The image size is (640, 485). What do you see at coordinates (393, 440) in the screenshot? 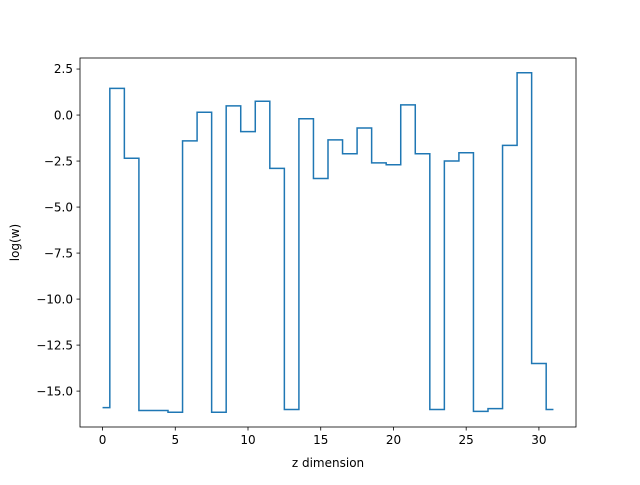
I see `x-tick-label: 20` at bounding box center [393, 440].